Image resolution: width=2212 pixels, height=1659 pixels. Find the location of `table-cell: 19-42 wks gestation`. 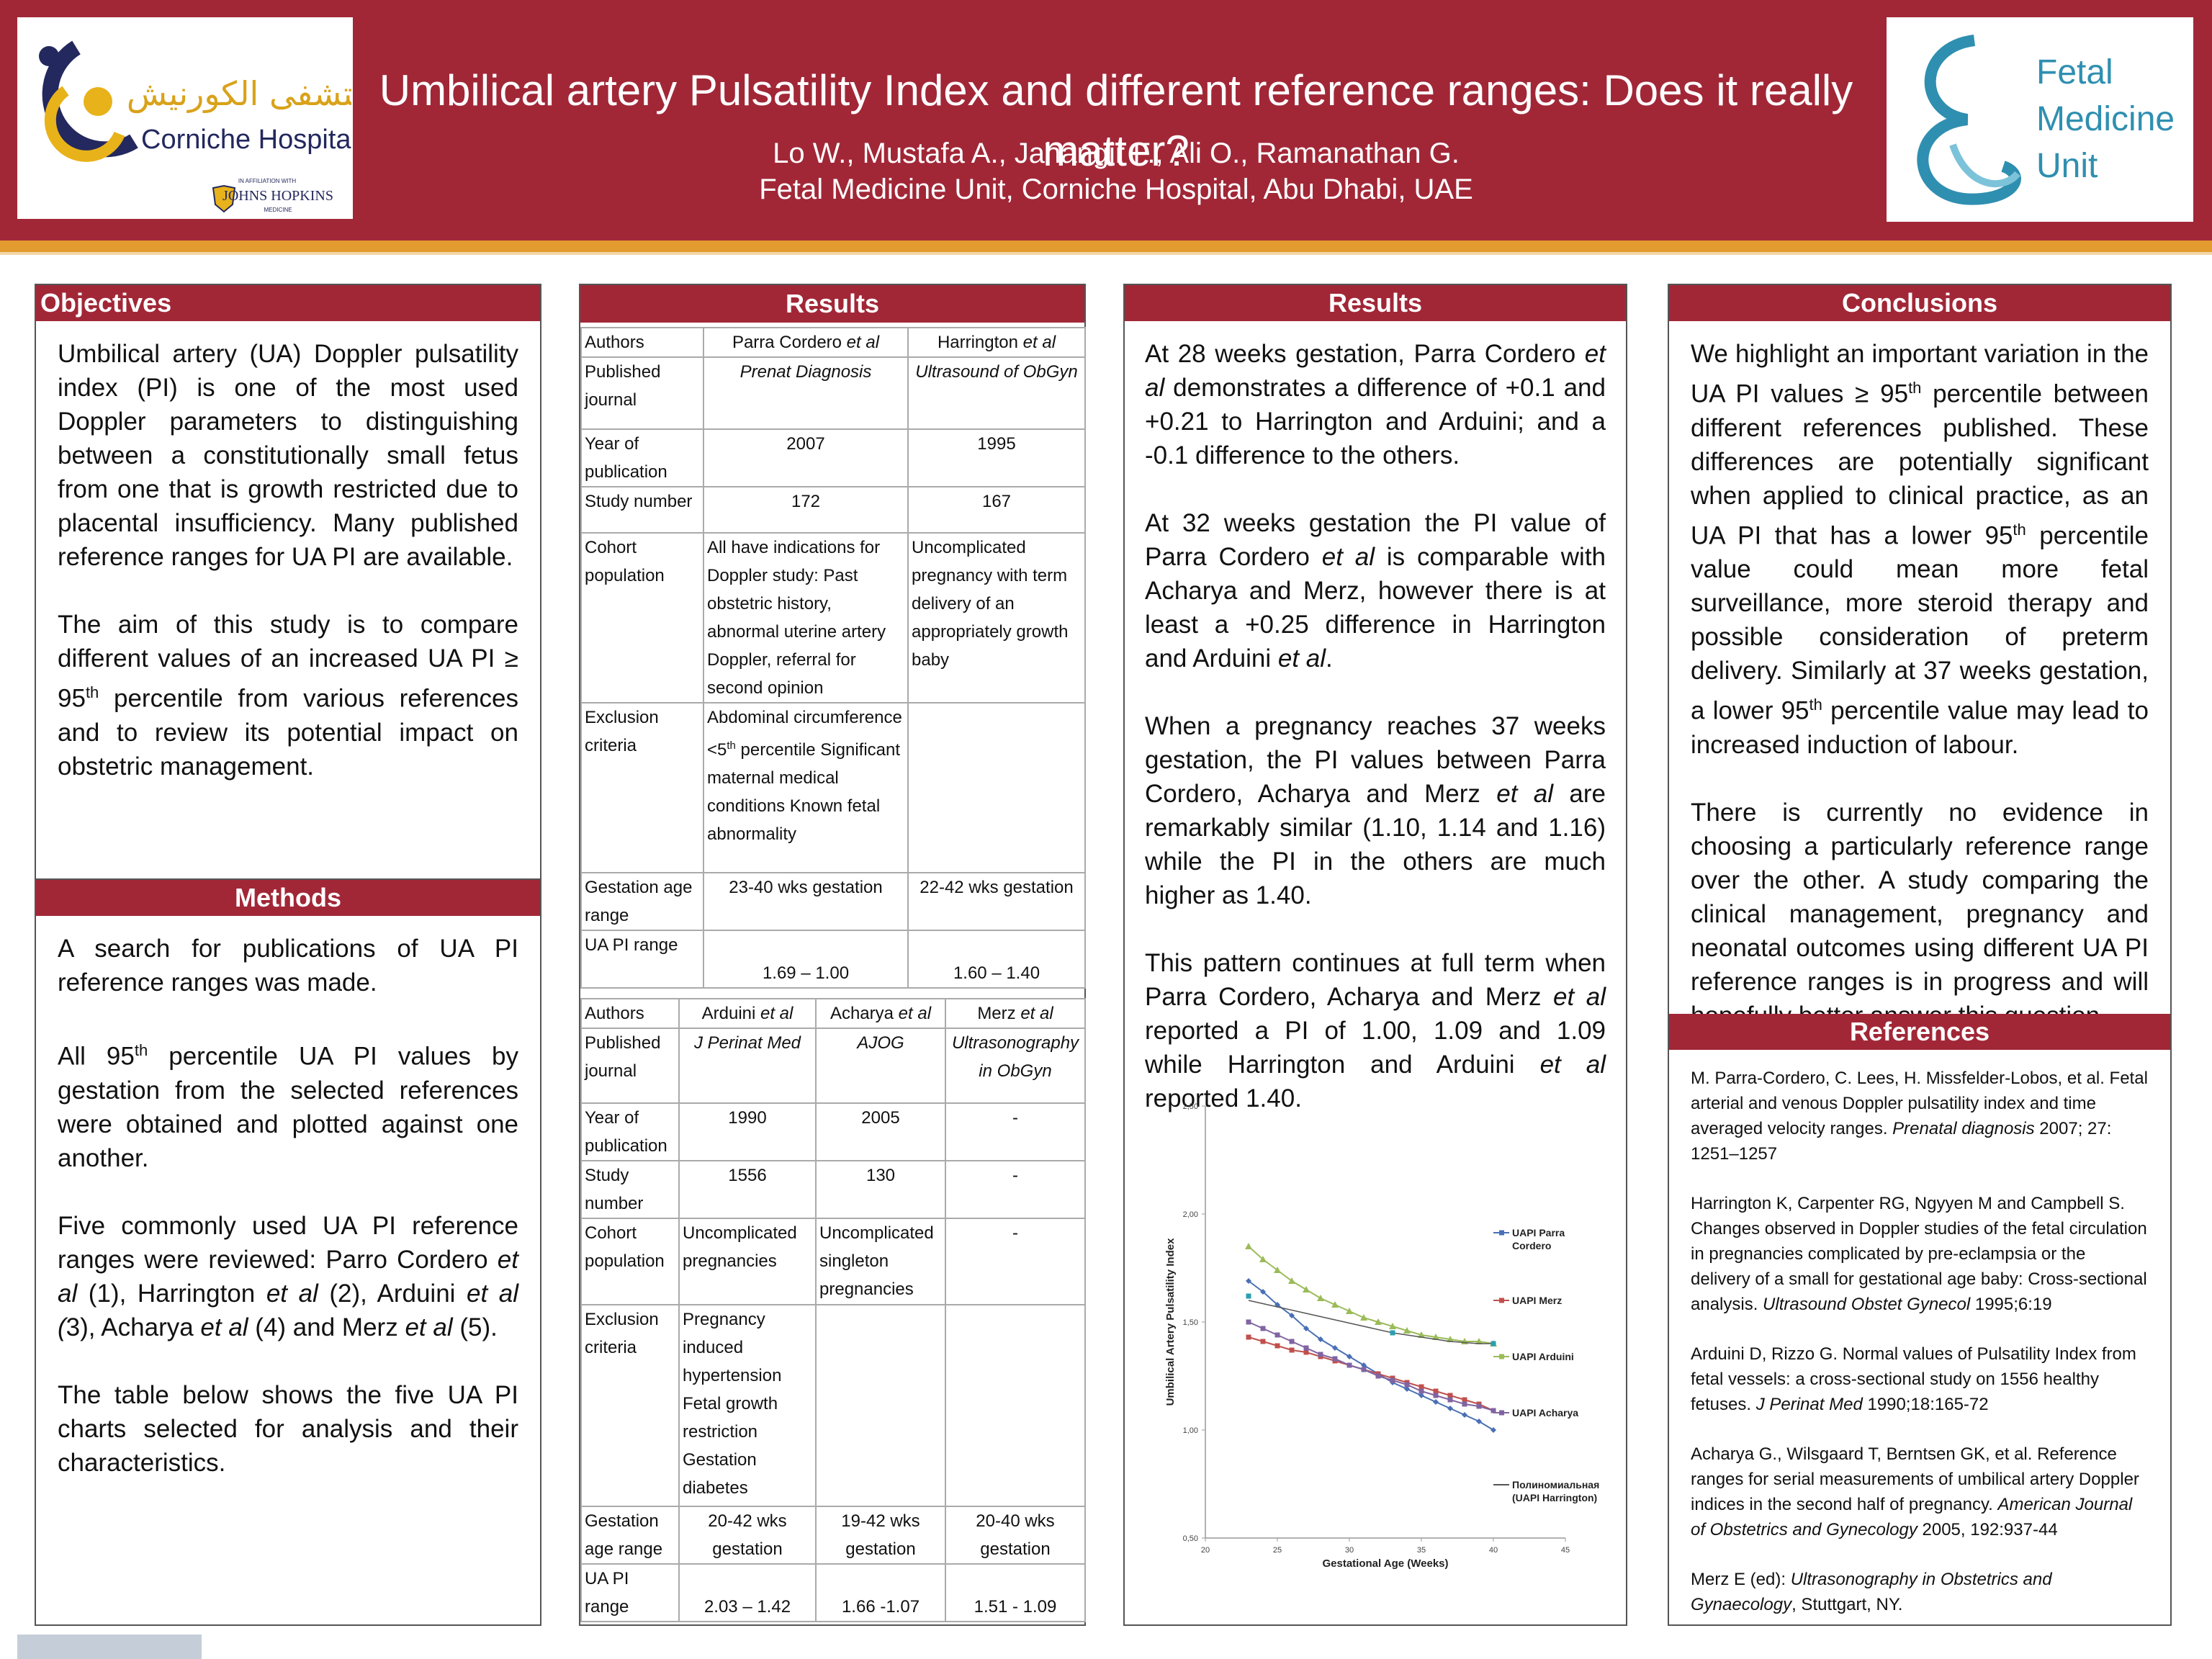

table-cell: 19-42 wks gestation is located at coordinates (881, 1535).